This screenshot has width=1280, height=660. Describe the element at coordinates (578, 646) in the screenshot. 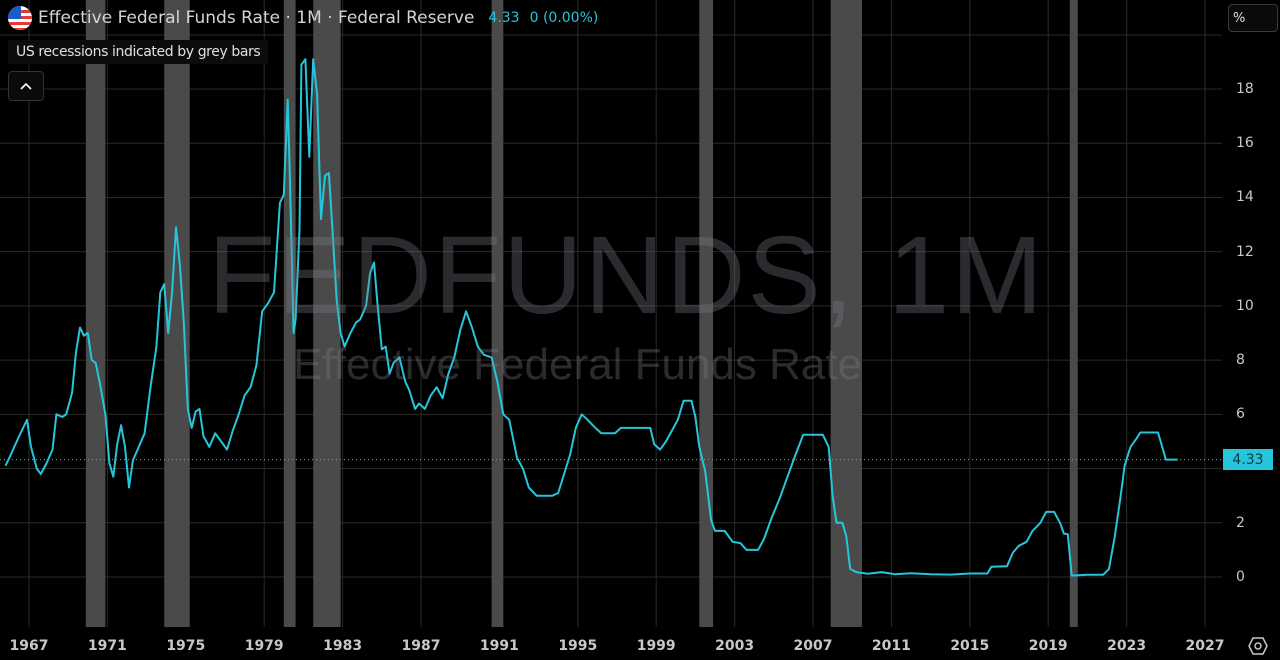

I see `x-tick-label: 1995` at that location.